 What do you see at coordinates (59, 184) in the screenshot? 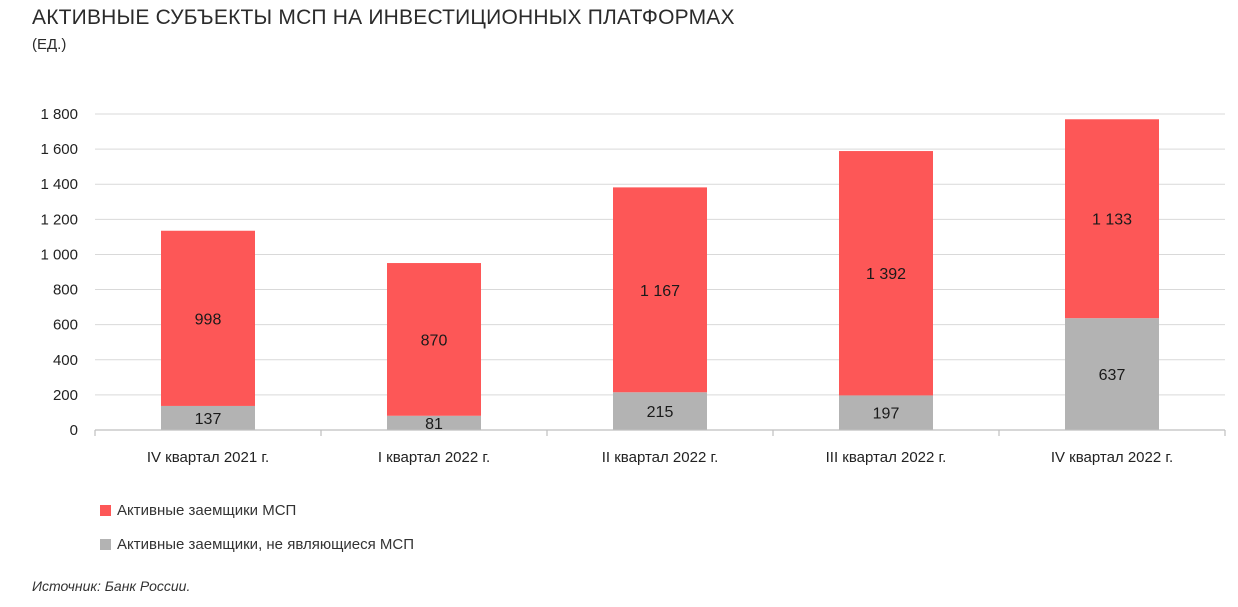
I see `y-tick-label: 1 400` at bounding box center [59, 184].